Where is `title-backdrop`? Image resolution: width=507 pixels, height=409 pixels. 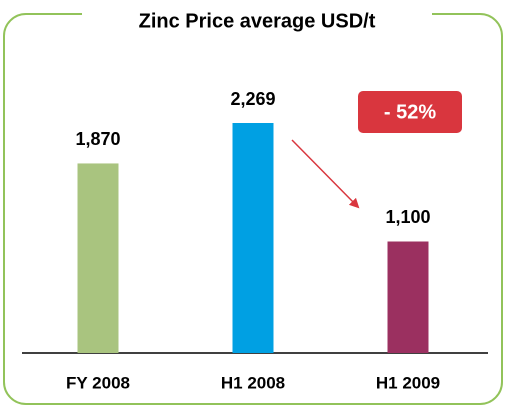 title-backdrop is located at coordinates (257, 21).